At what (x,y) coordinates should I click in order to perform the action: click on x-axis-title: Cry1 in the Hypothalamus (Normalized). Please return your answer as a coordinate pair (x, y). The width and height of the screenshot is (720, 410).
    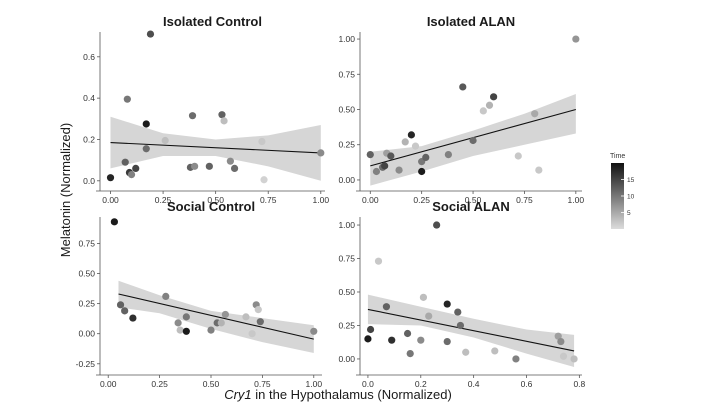
    Looking at the image, I should click on (338, 394).